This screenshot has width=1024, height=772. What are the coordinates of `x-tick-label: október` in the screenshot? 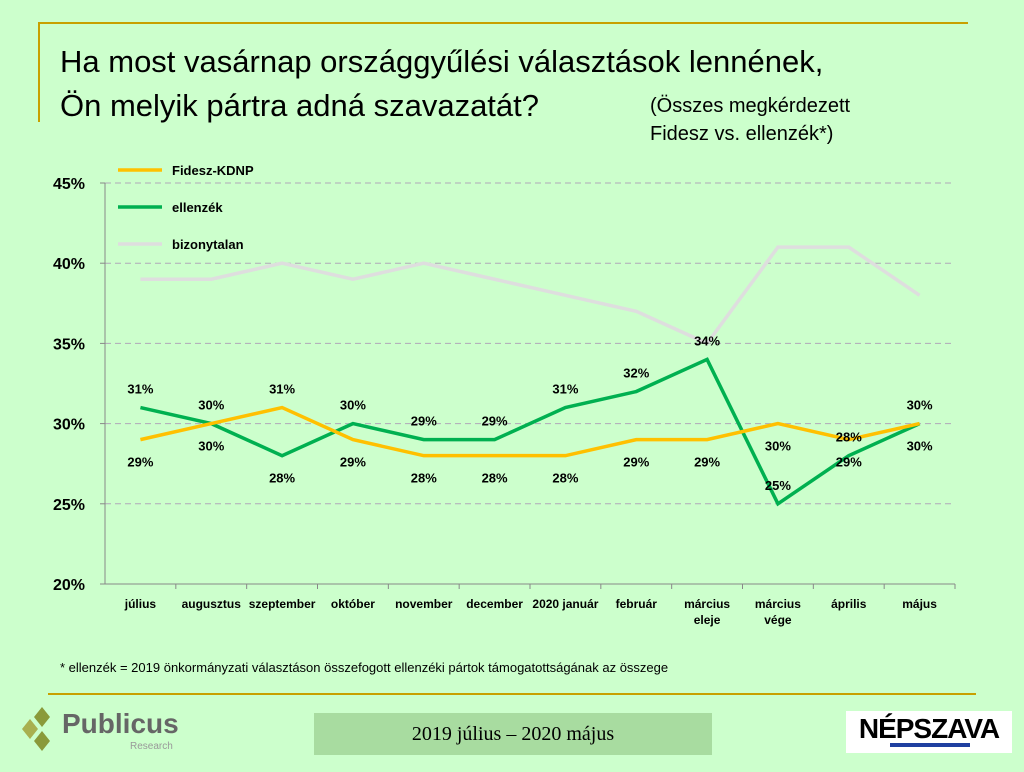 It's located at (353, 604).